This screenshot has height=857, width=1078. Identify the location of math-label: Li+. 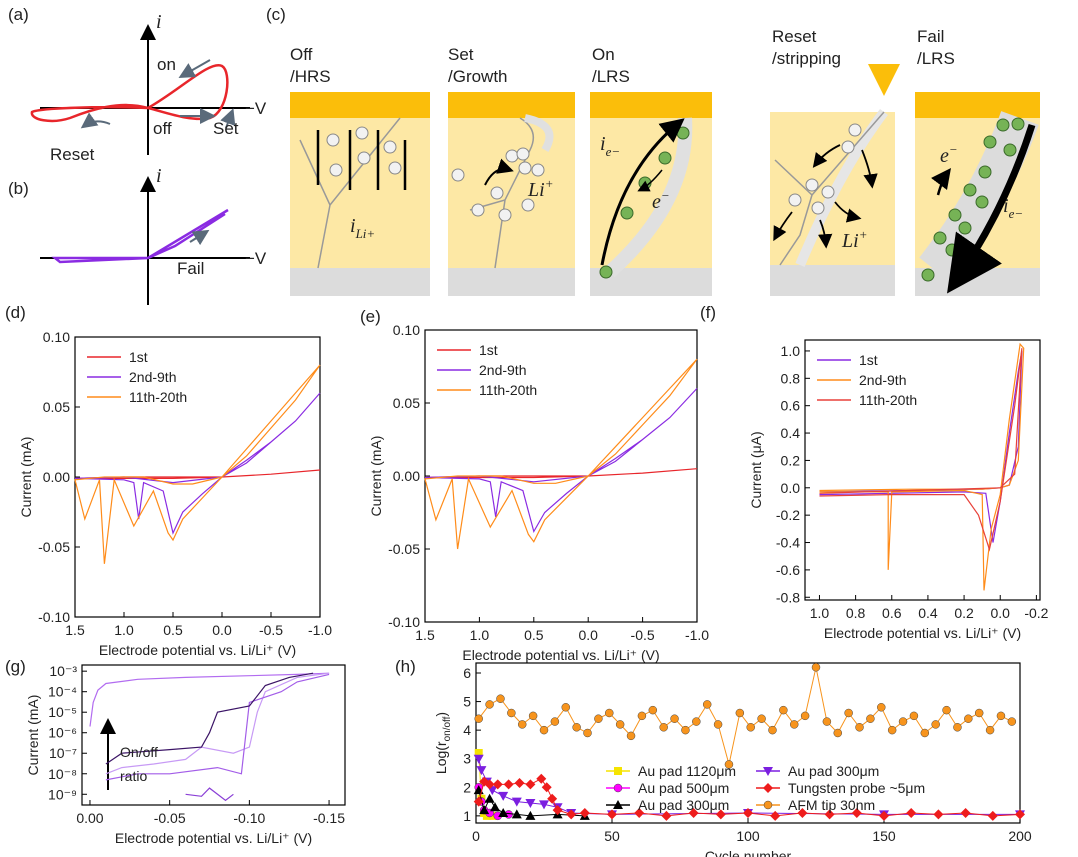
(540, 188).